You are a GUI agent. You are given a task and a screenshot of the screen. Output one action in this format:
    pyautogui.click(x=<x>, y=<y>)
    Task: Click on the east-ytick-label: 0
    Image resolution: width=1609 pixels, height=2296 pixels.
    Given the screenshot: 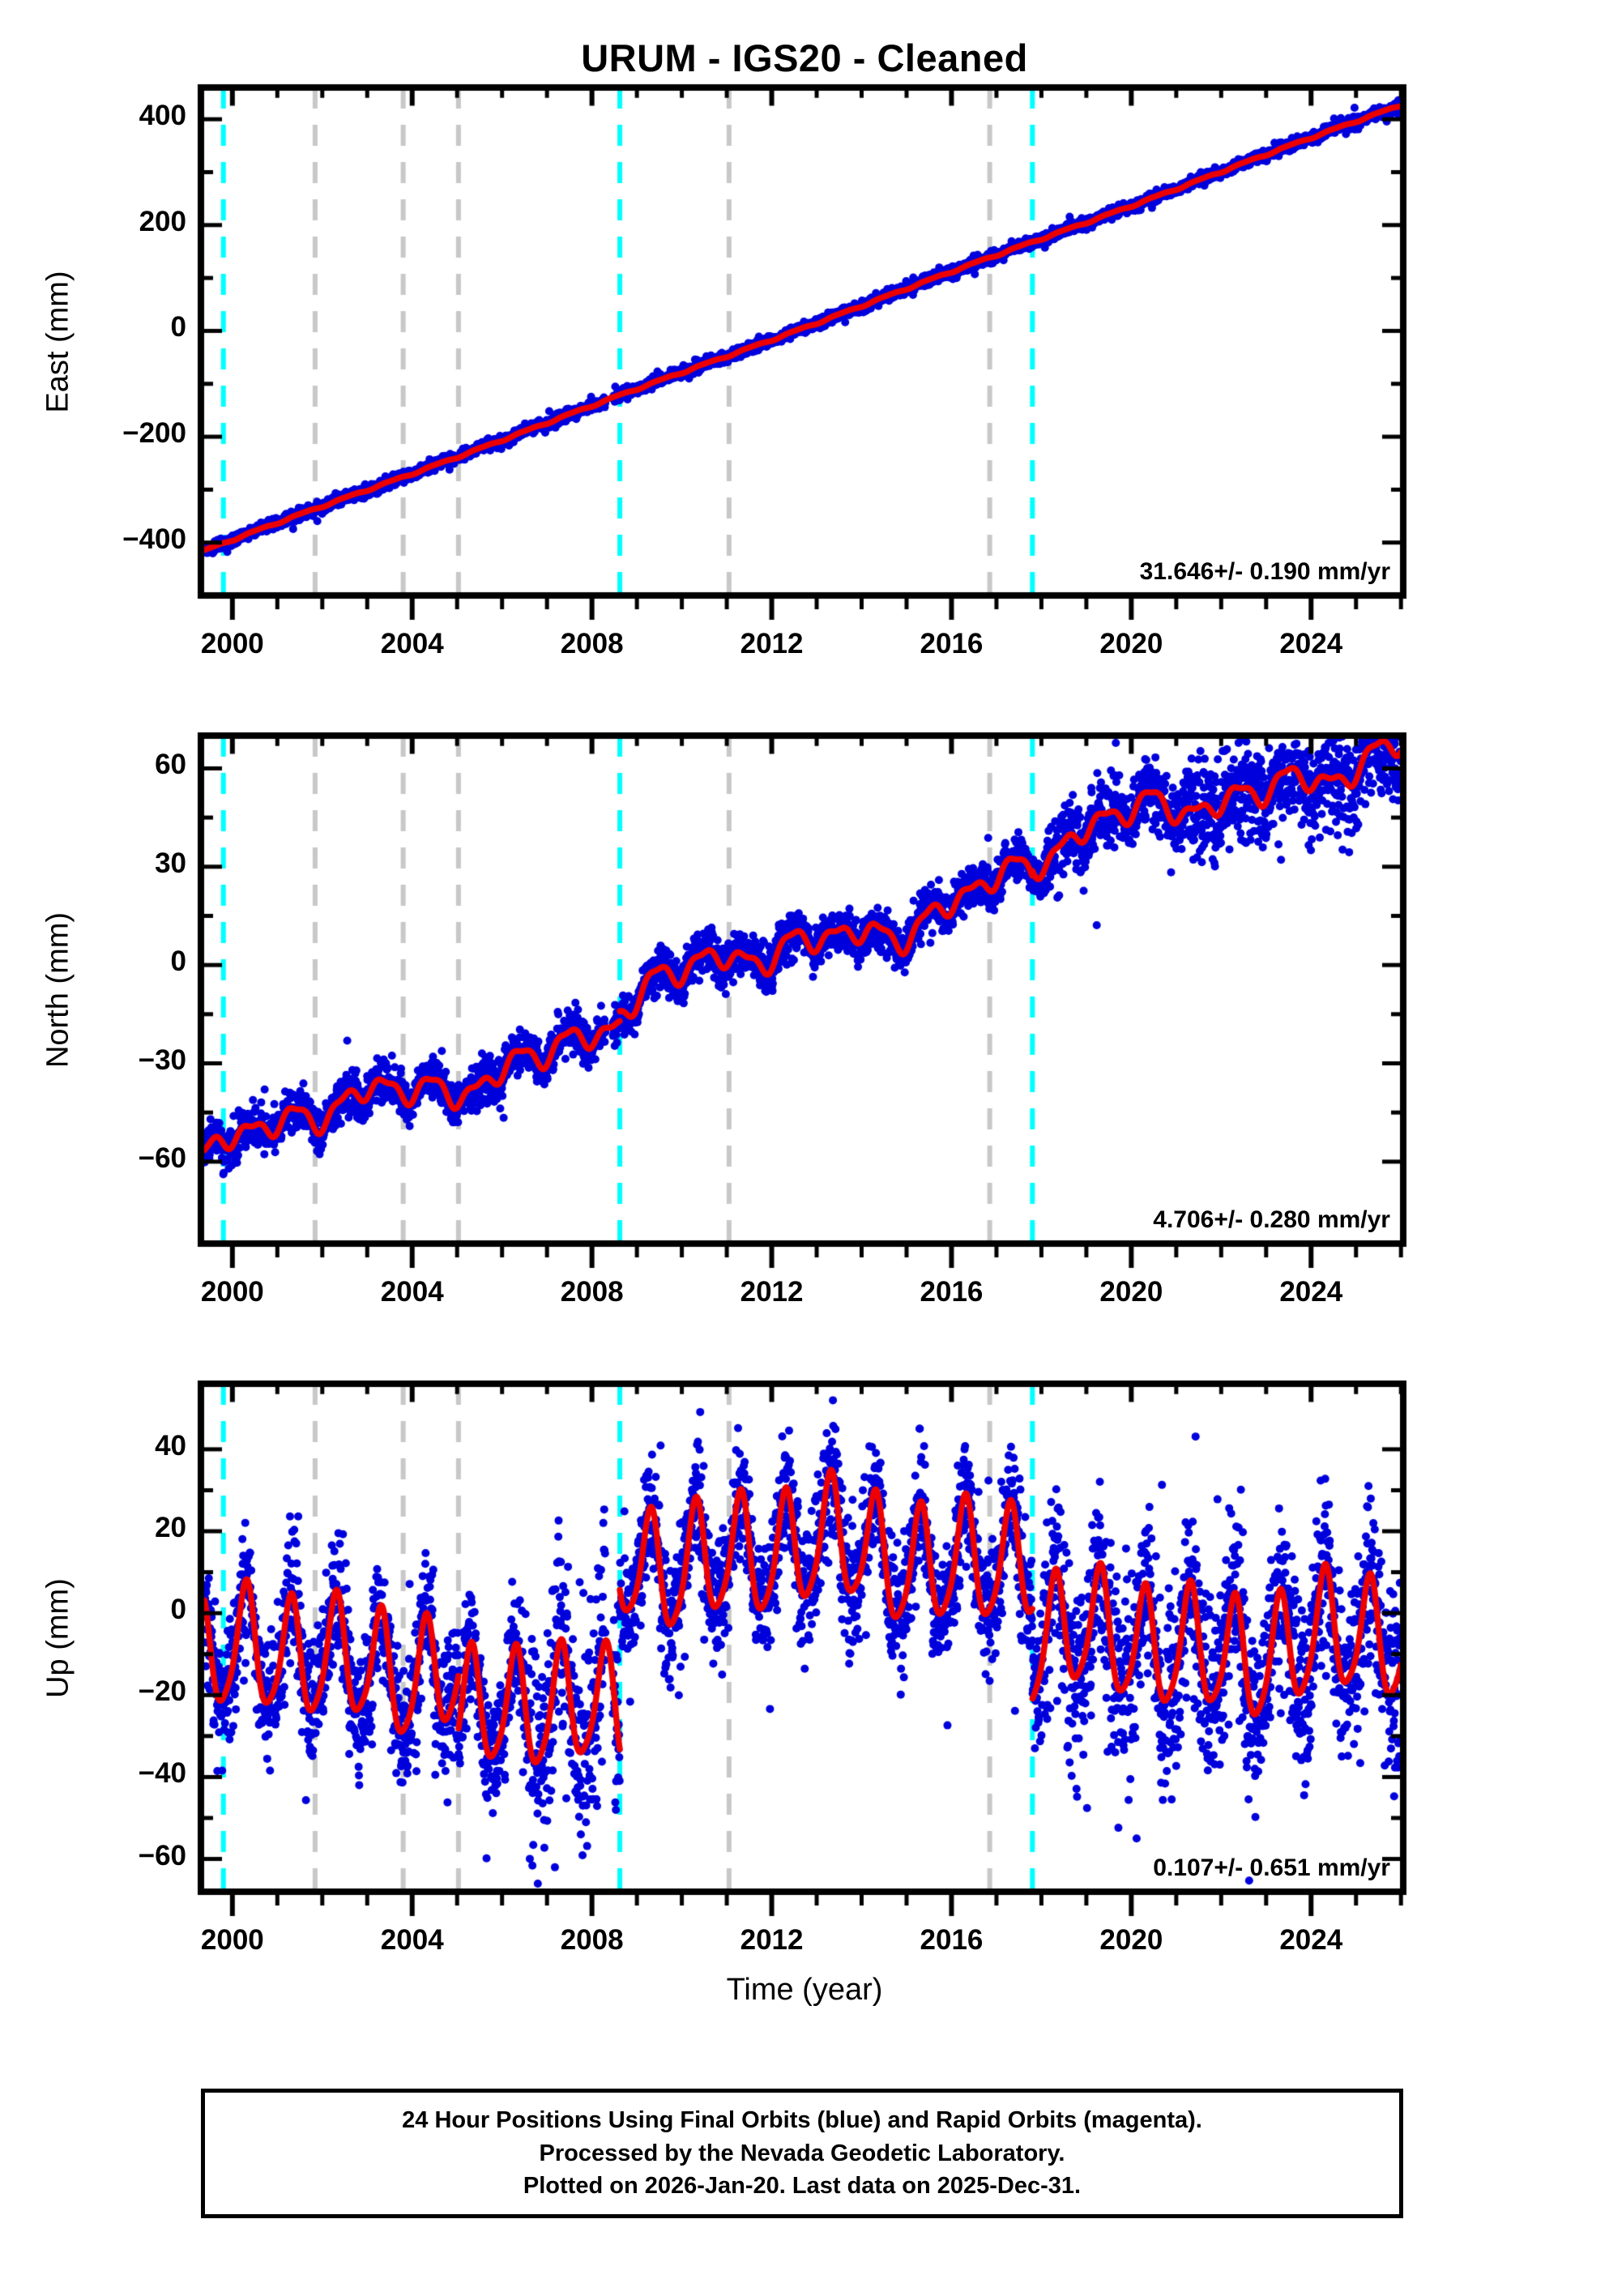 What is the action you would take?
    pyautogui.click(x=178, y=328)
    